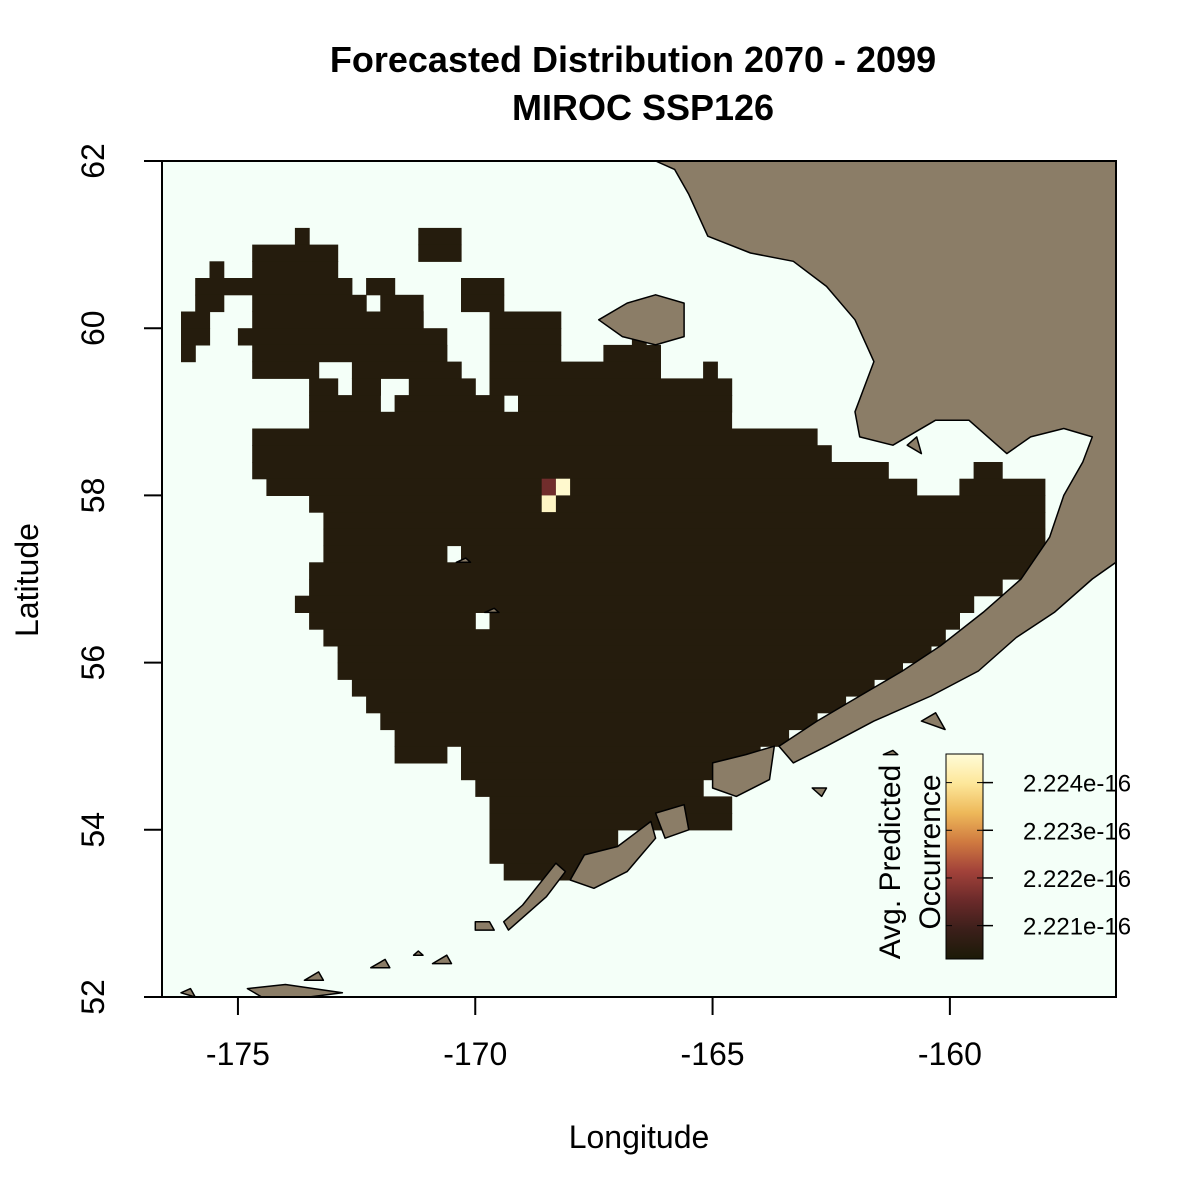 This screenshot has width=1200, height=1200. I want to click on yunaska-island, so click(380, 963).